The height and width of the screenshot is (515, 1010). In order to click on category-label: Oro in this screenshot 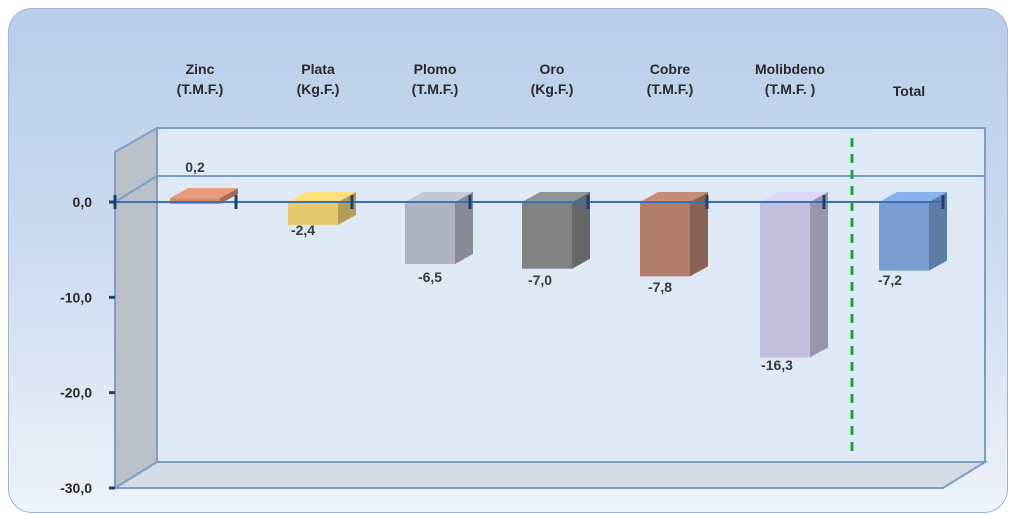, I will do `click(552, 69)`.